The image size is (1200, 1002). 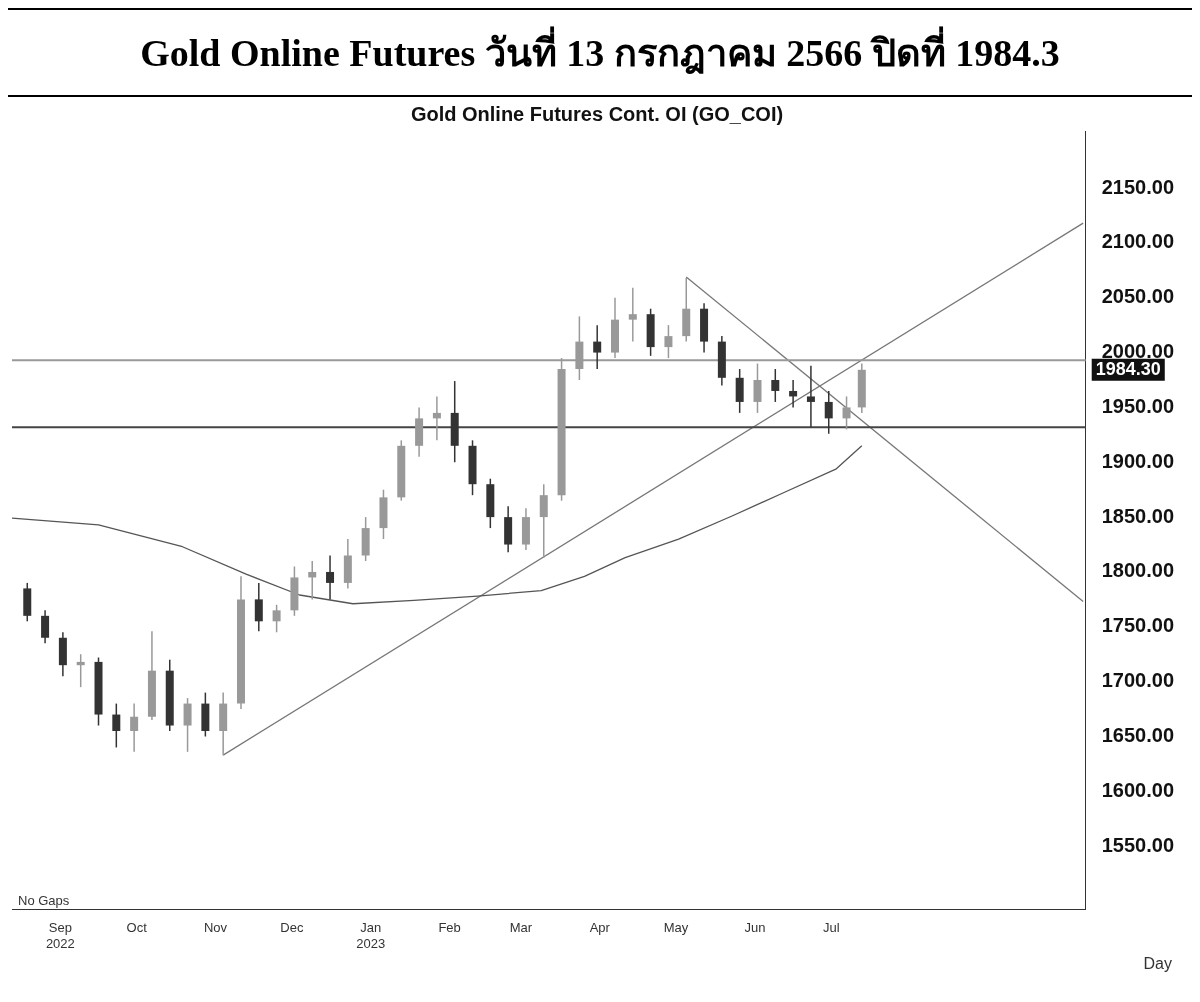 What do you see at coordinates (1137, 570) in the screenshot?
I see `y-tick-label: 1800.00` at bounding box center [1137, 570].